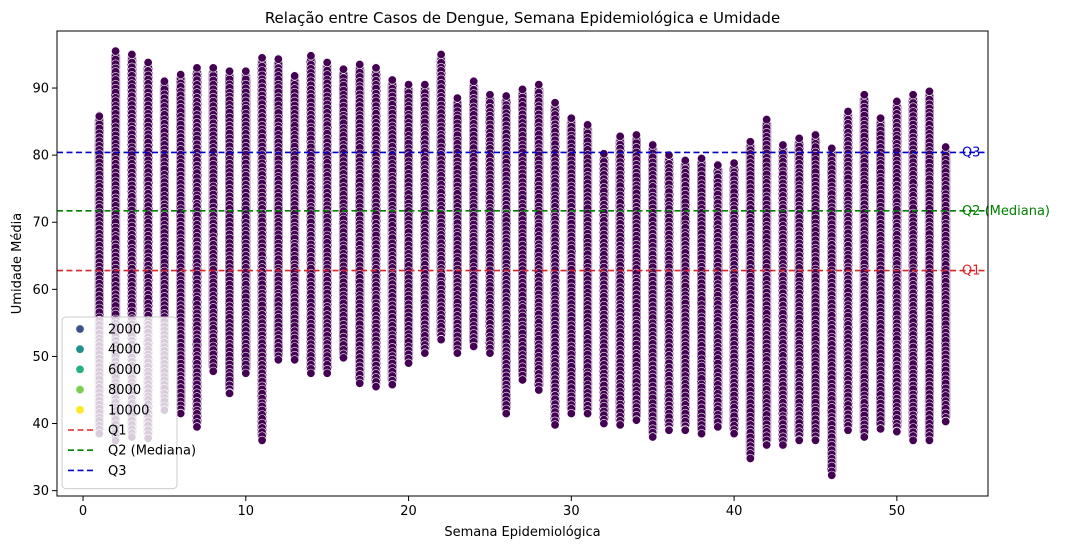 This screenshot has height=548, width=1065. What do you see at coordinates (408, 511) in the screenshot?
I see `x-tick-label: 20` at bounding box center [408, 511].